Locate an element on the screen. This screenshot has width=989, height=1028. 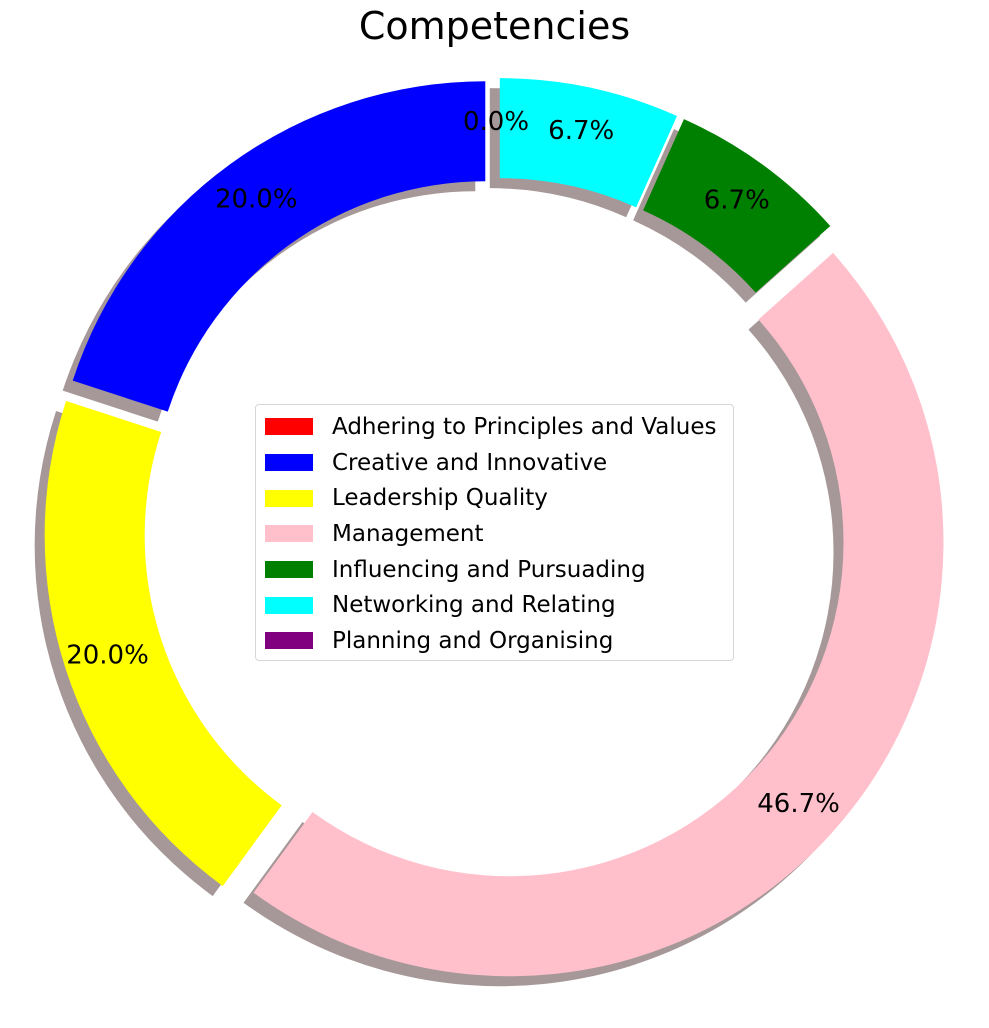
legend-item-leadership-quality: Leadership Quality is located at coordinates (499, 498).